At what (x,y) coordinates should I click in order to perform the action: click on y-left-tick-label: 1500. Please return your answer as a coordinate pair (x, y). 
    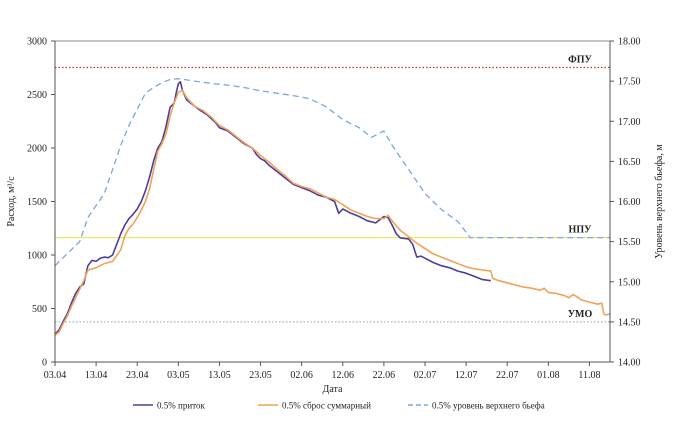
    Looking at the image, I should click on (37, 202).